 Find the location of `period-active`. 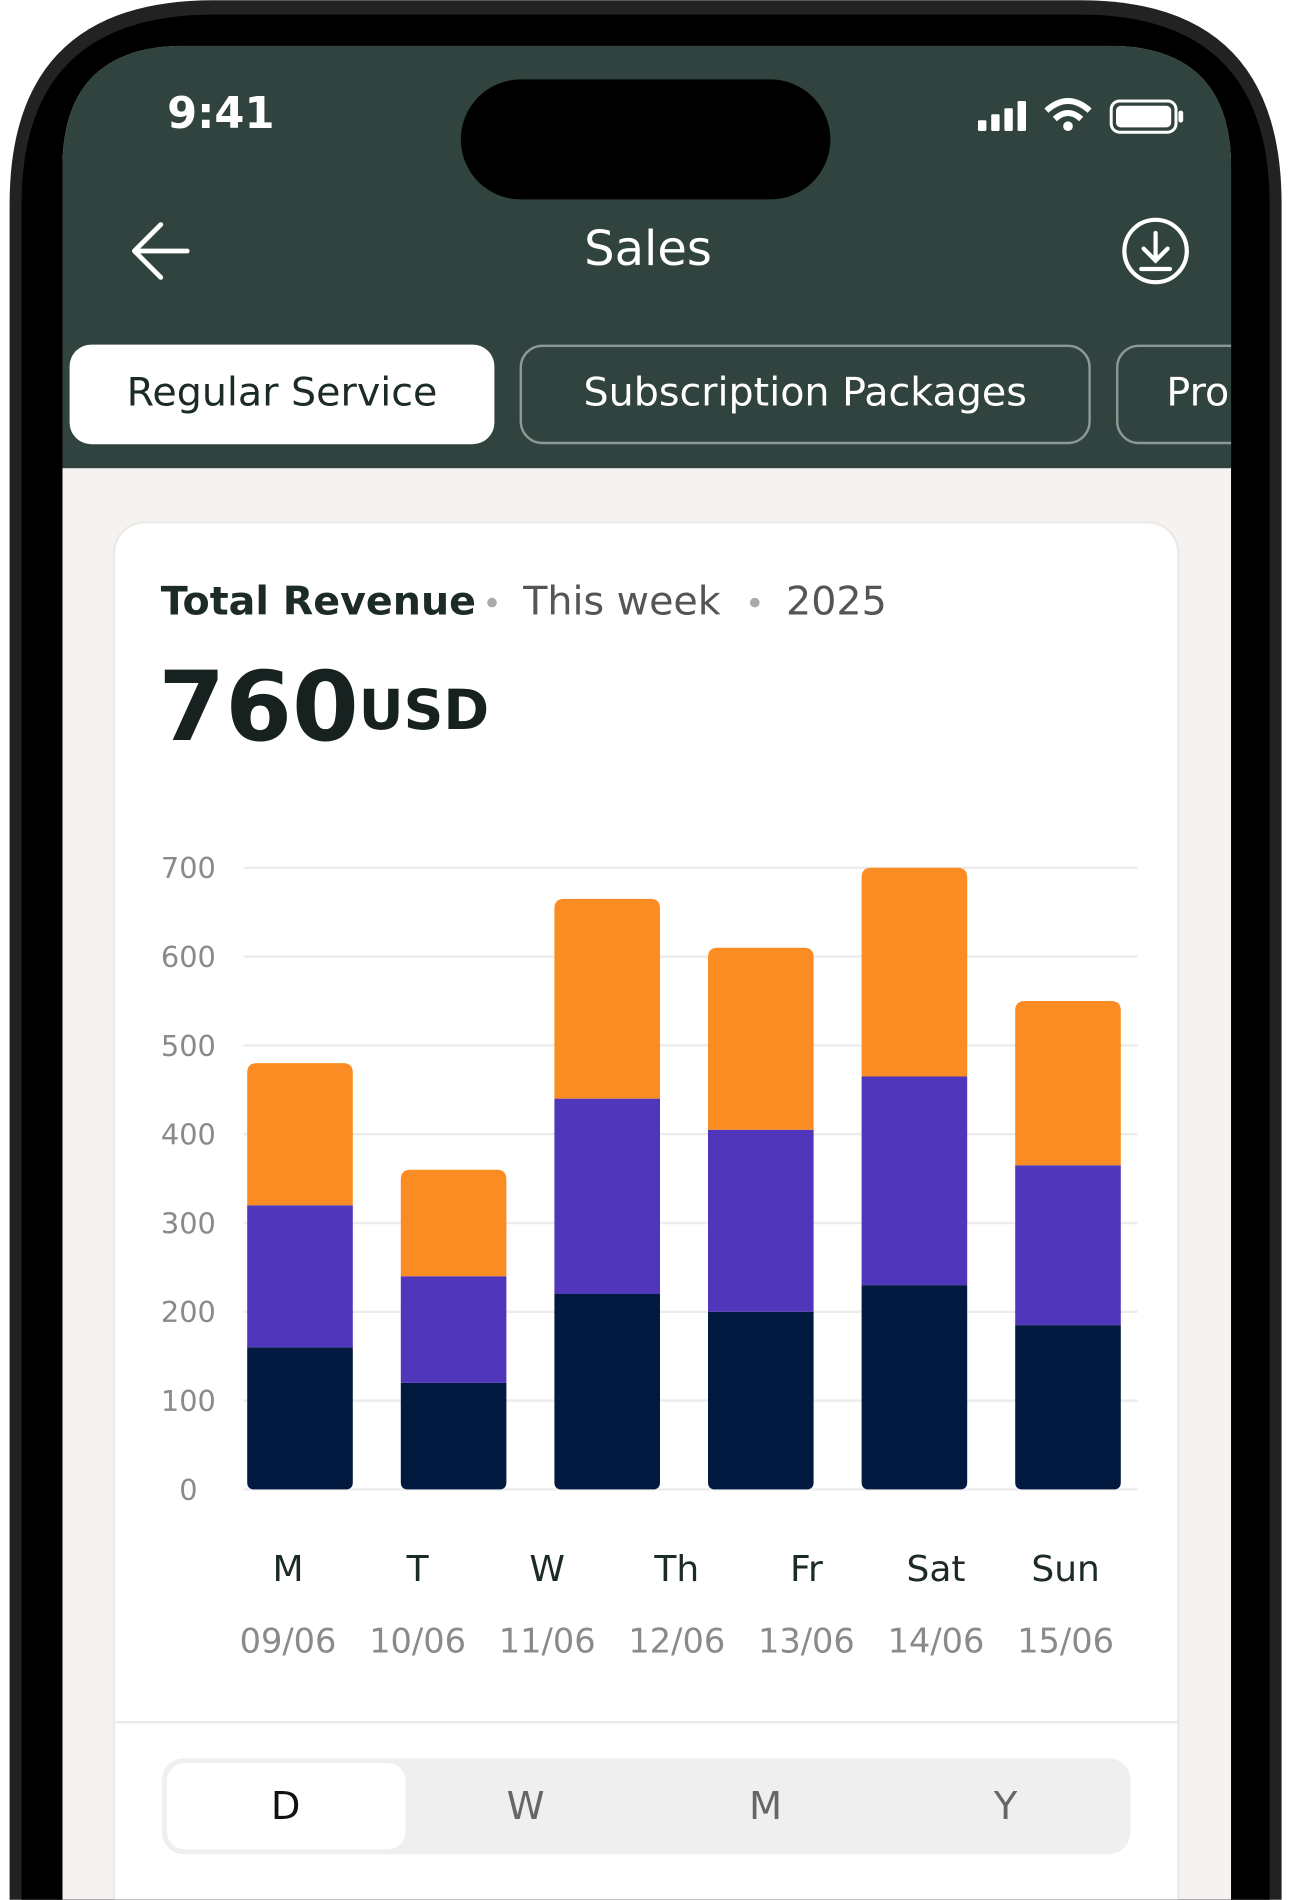

period-active is located at coordinates (286, 1806).